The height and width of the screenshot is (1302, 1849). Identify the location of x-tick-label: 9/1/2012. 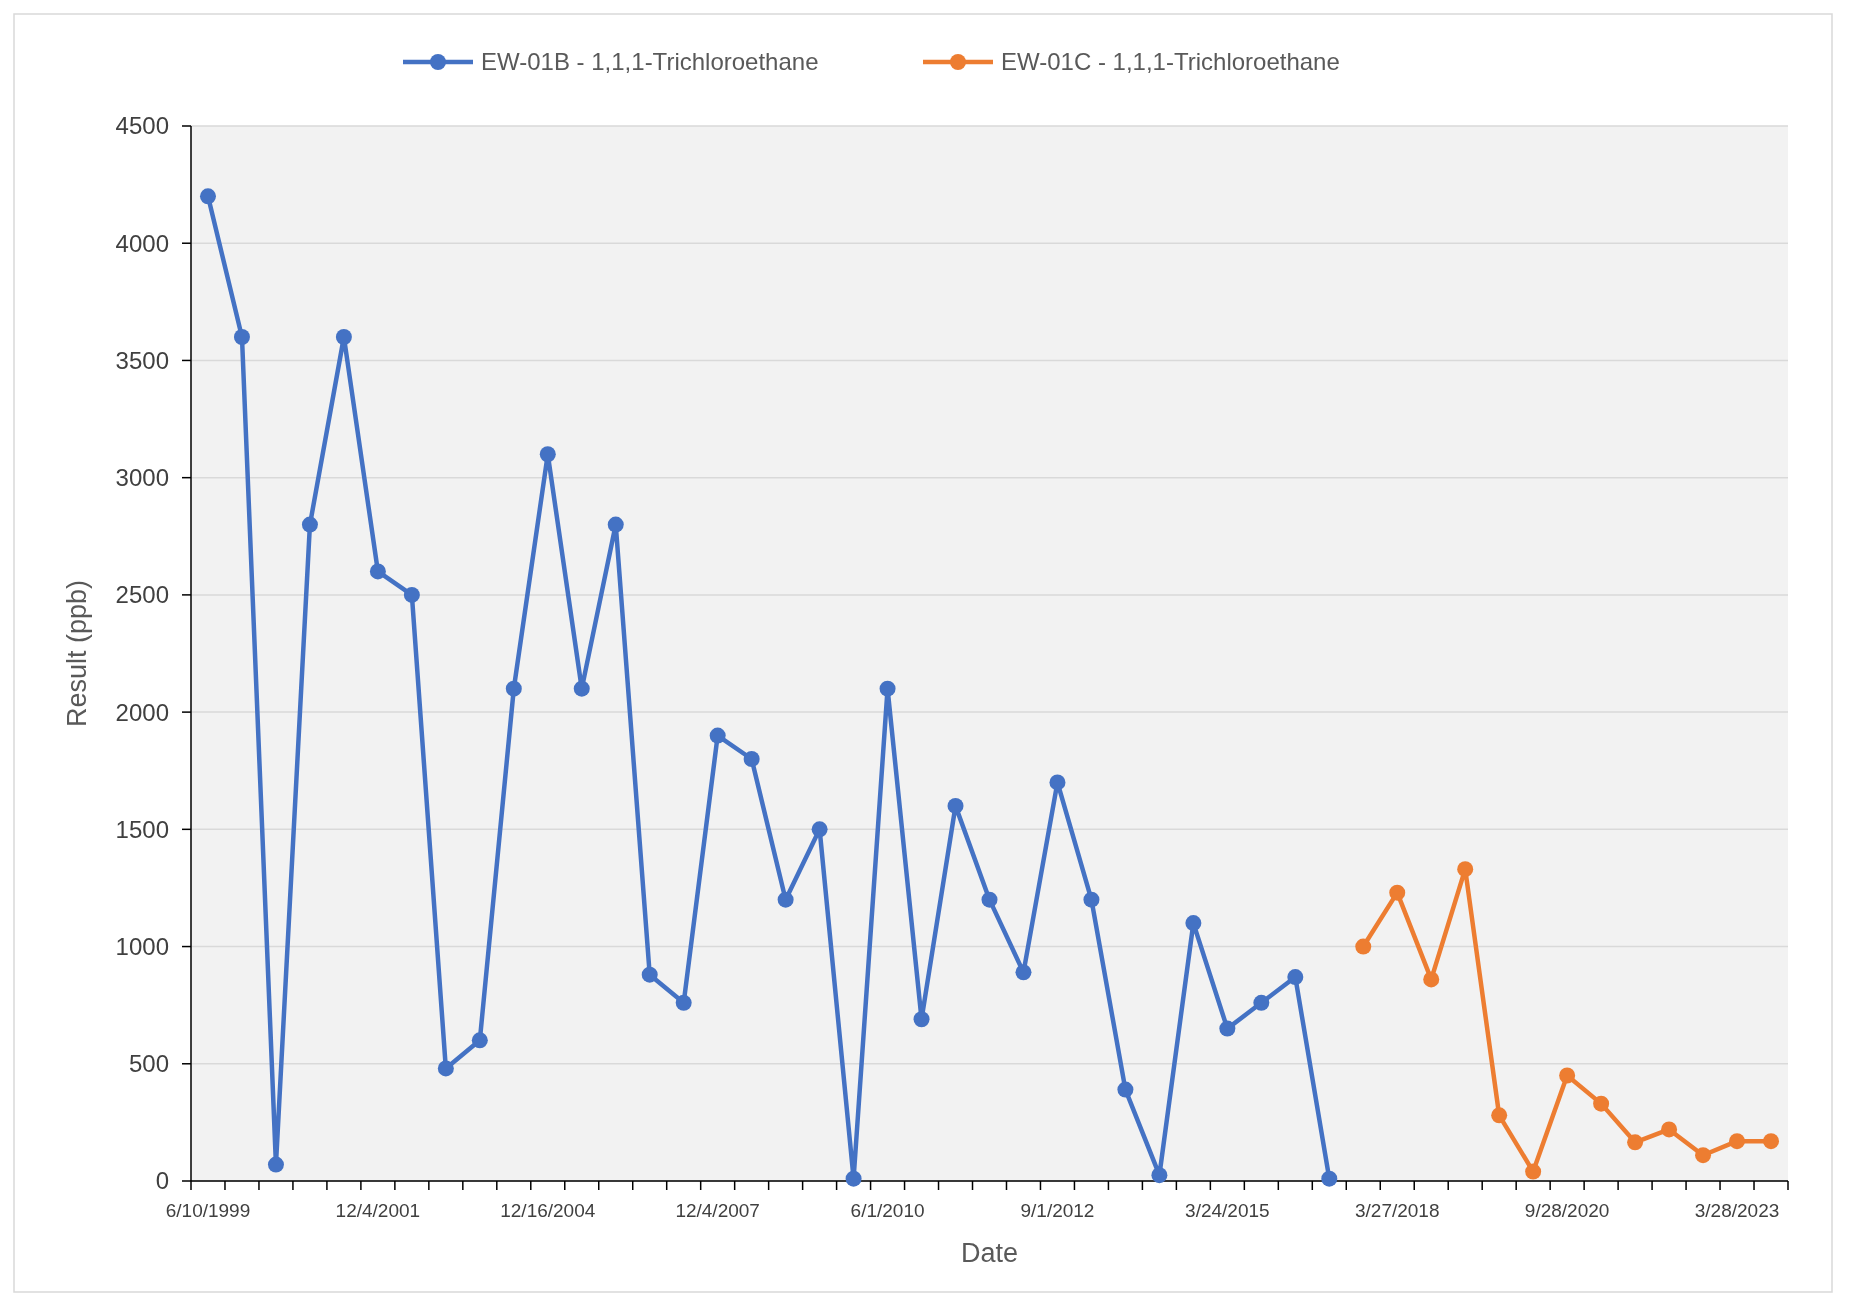
(1057, 1210).